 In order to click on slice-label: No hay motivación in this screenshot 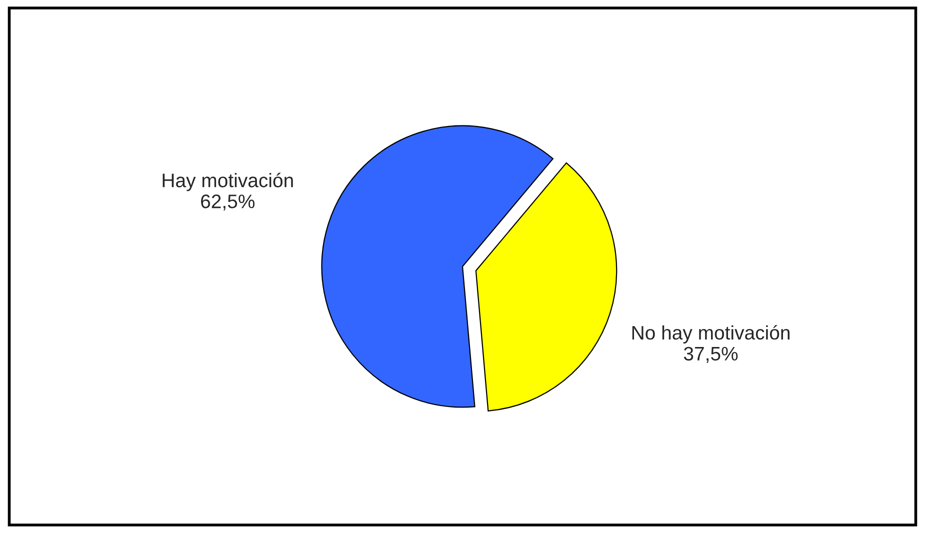, I will do `click(711, 334)`.